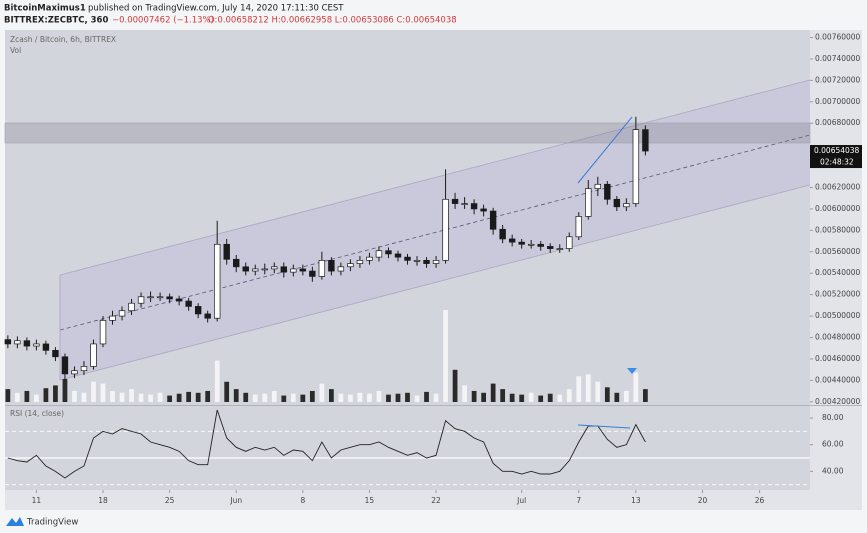 The width and height of the screenshot is (867, 533). Describe the element at coordinates (838, 379) in the screenshot. I see `y-tick-label: 0.00440000` at that location.